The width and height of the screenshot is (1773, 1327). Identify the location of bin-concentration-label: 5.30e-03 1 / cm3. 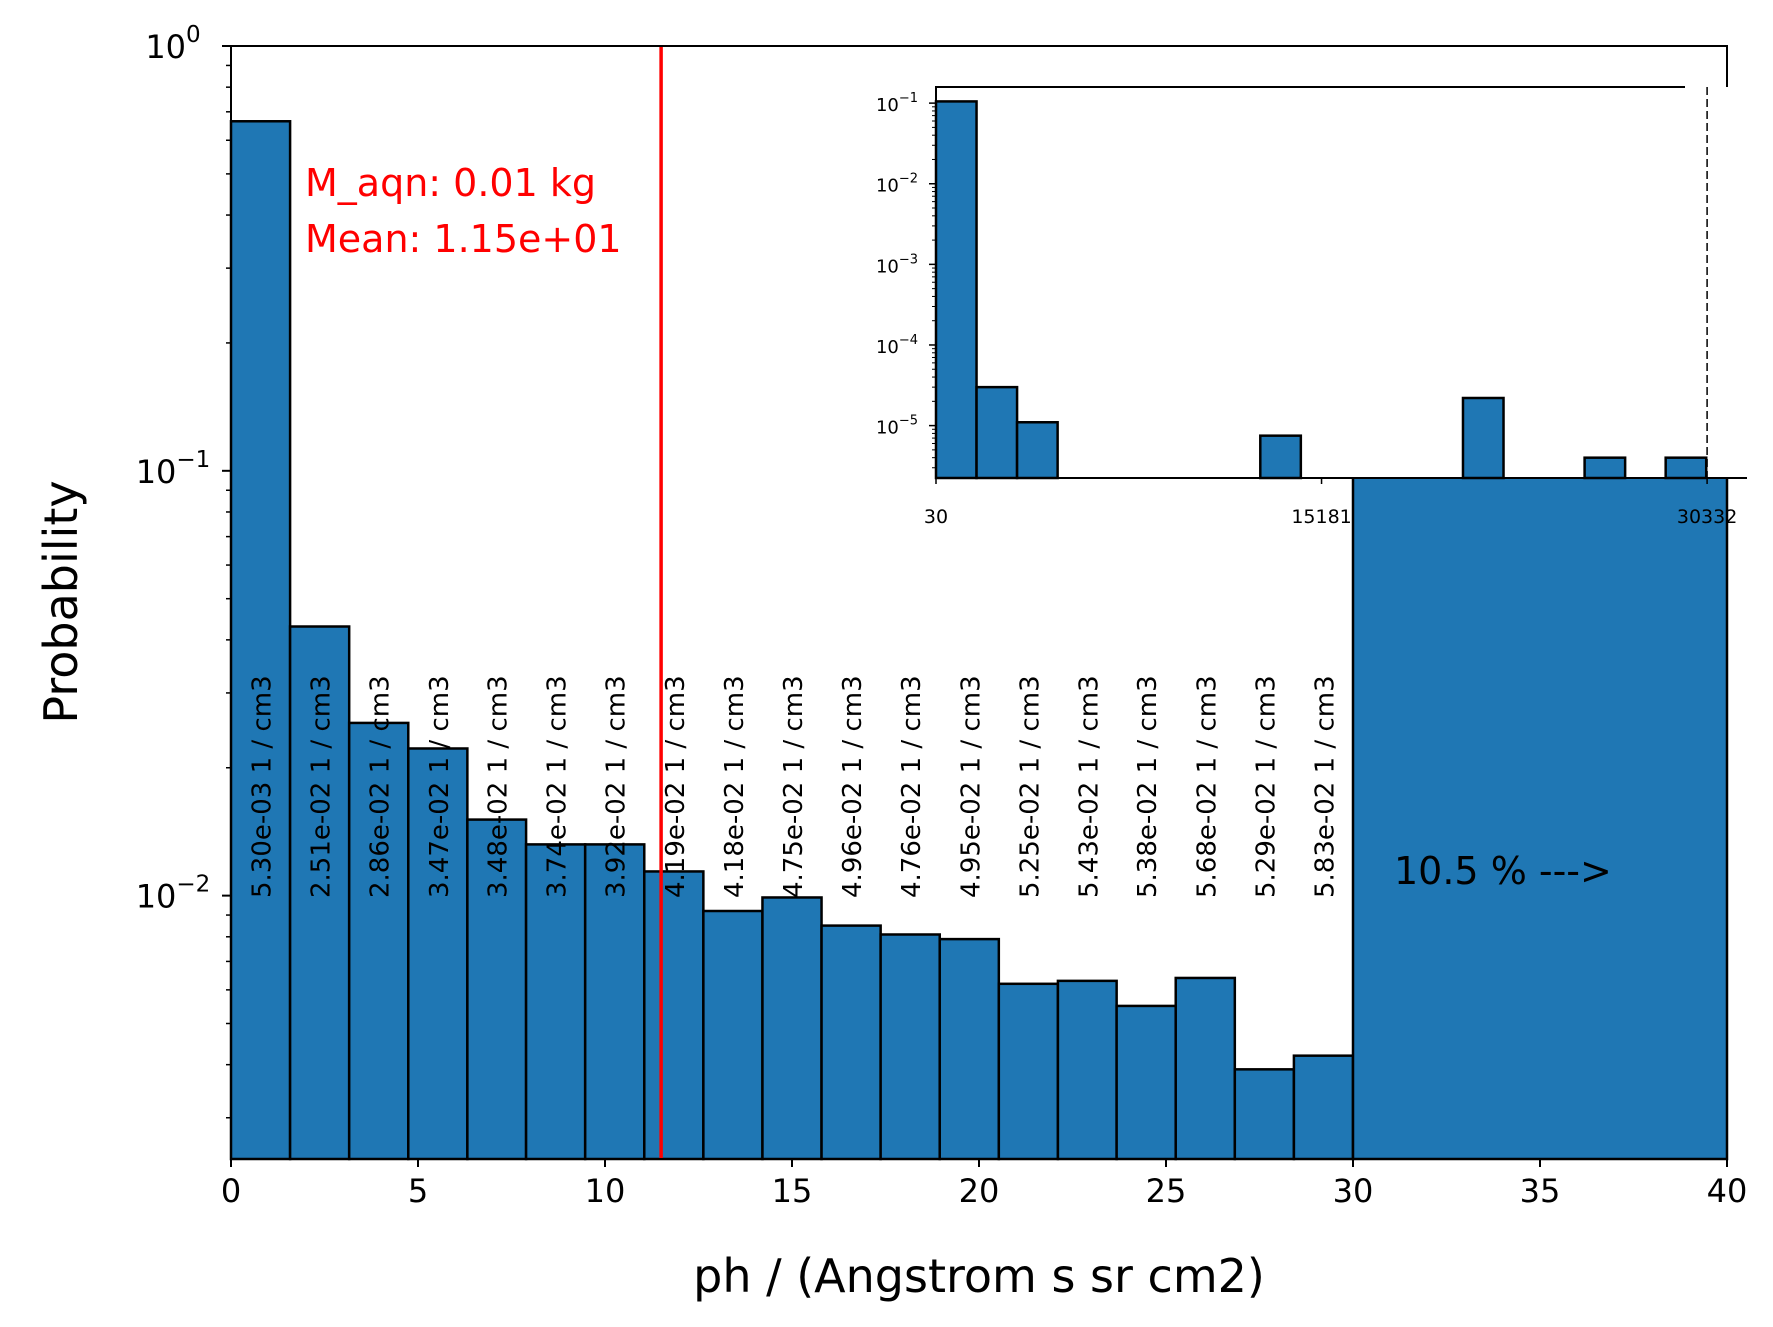
(263, 786).